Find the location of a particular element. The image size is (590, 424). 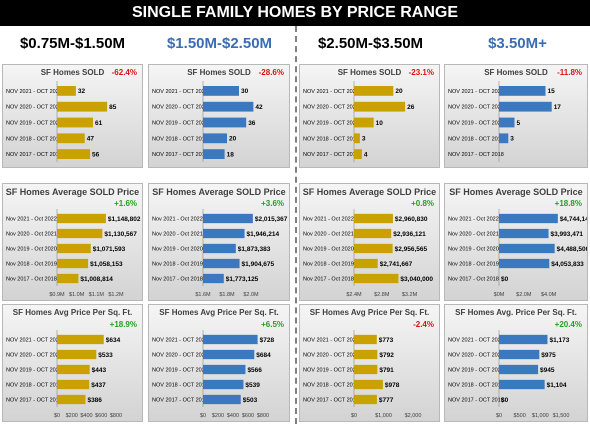

data-label: $2,015,367 is located at coordinates (271, 219).